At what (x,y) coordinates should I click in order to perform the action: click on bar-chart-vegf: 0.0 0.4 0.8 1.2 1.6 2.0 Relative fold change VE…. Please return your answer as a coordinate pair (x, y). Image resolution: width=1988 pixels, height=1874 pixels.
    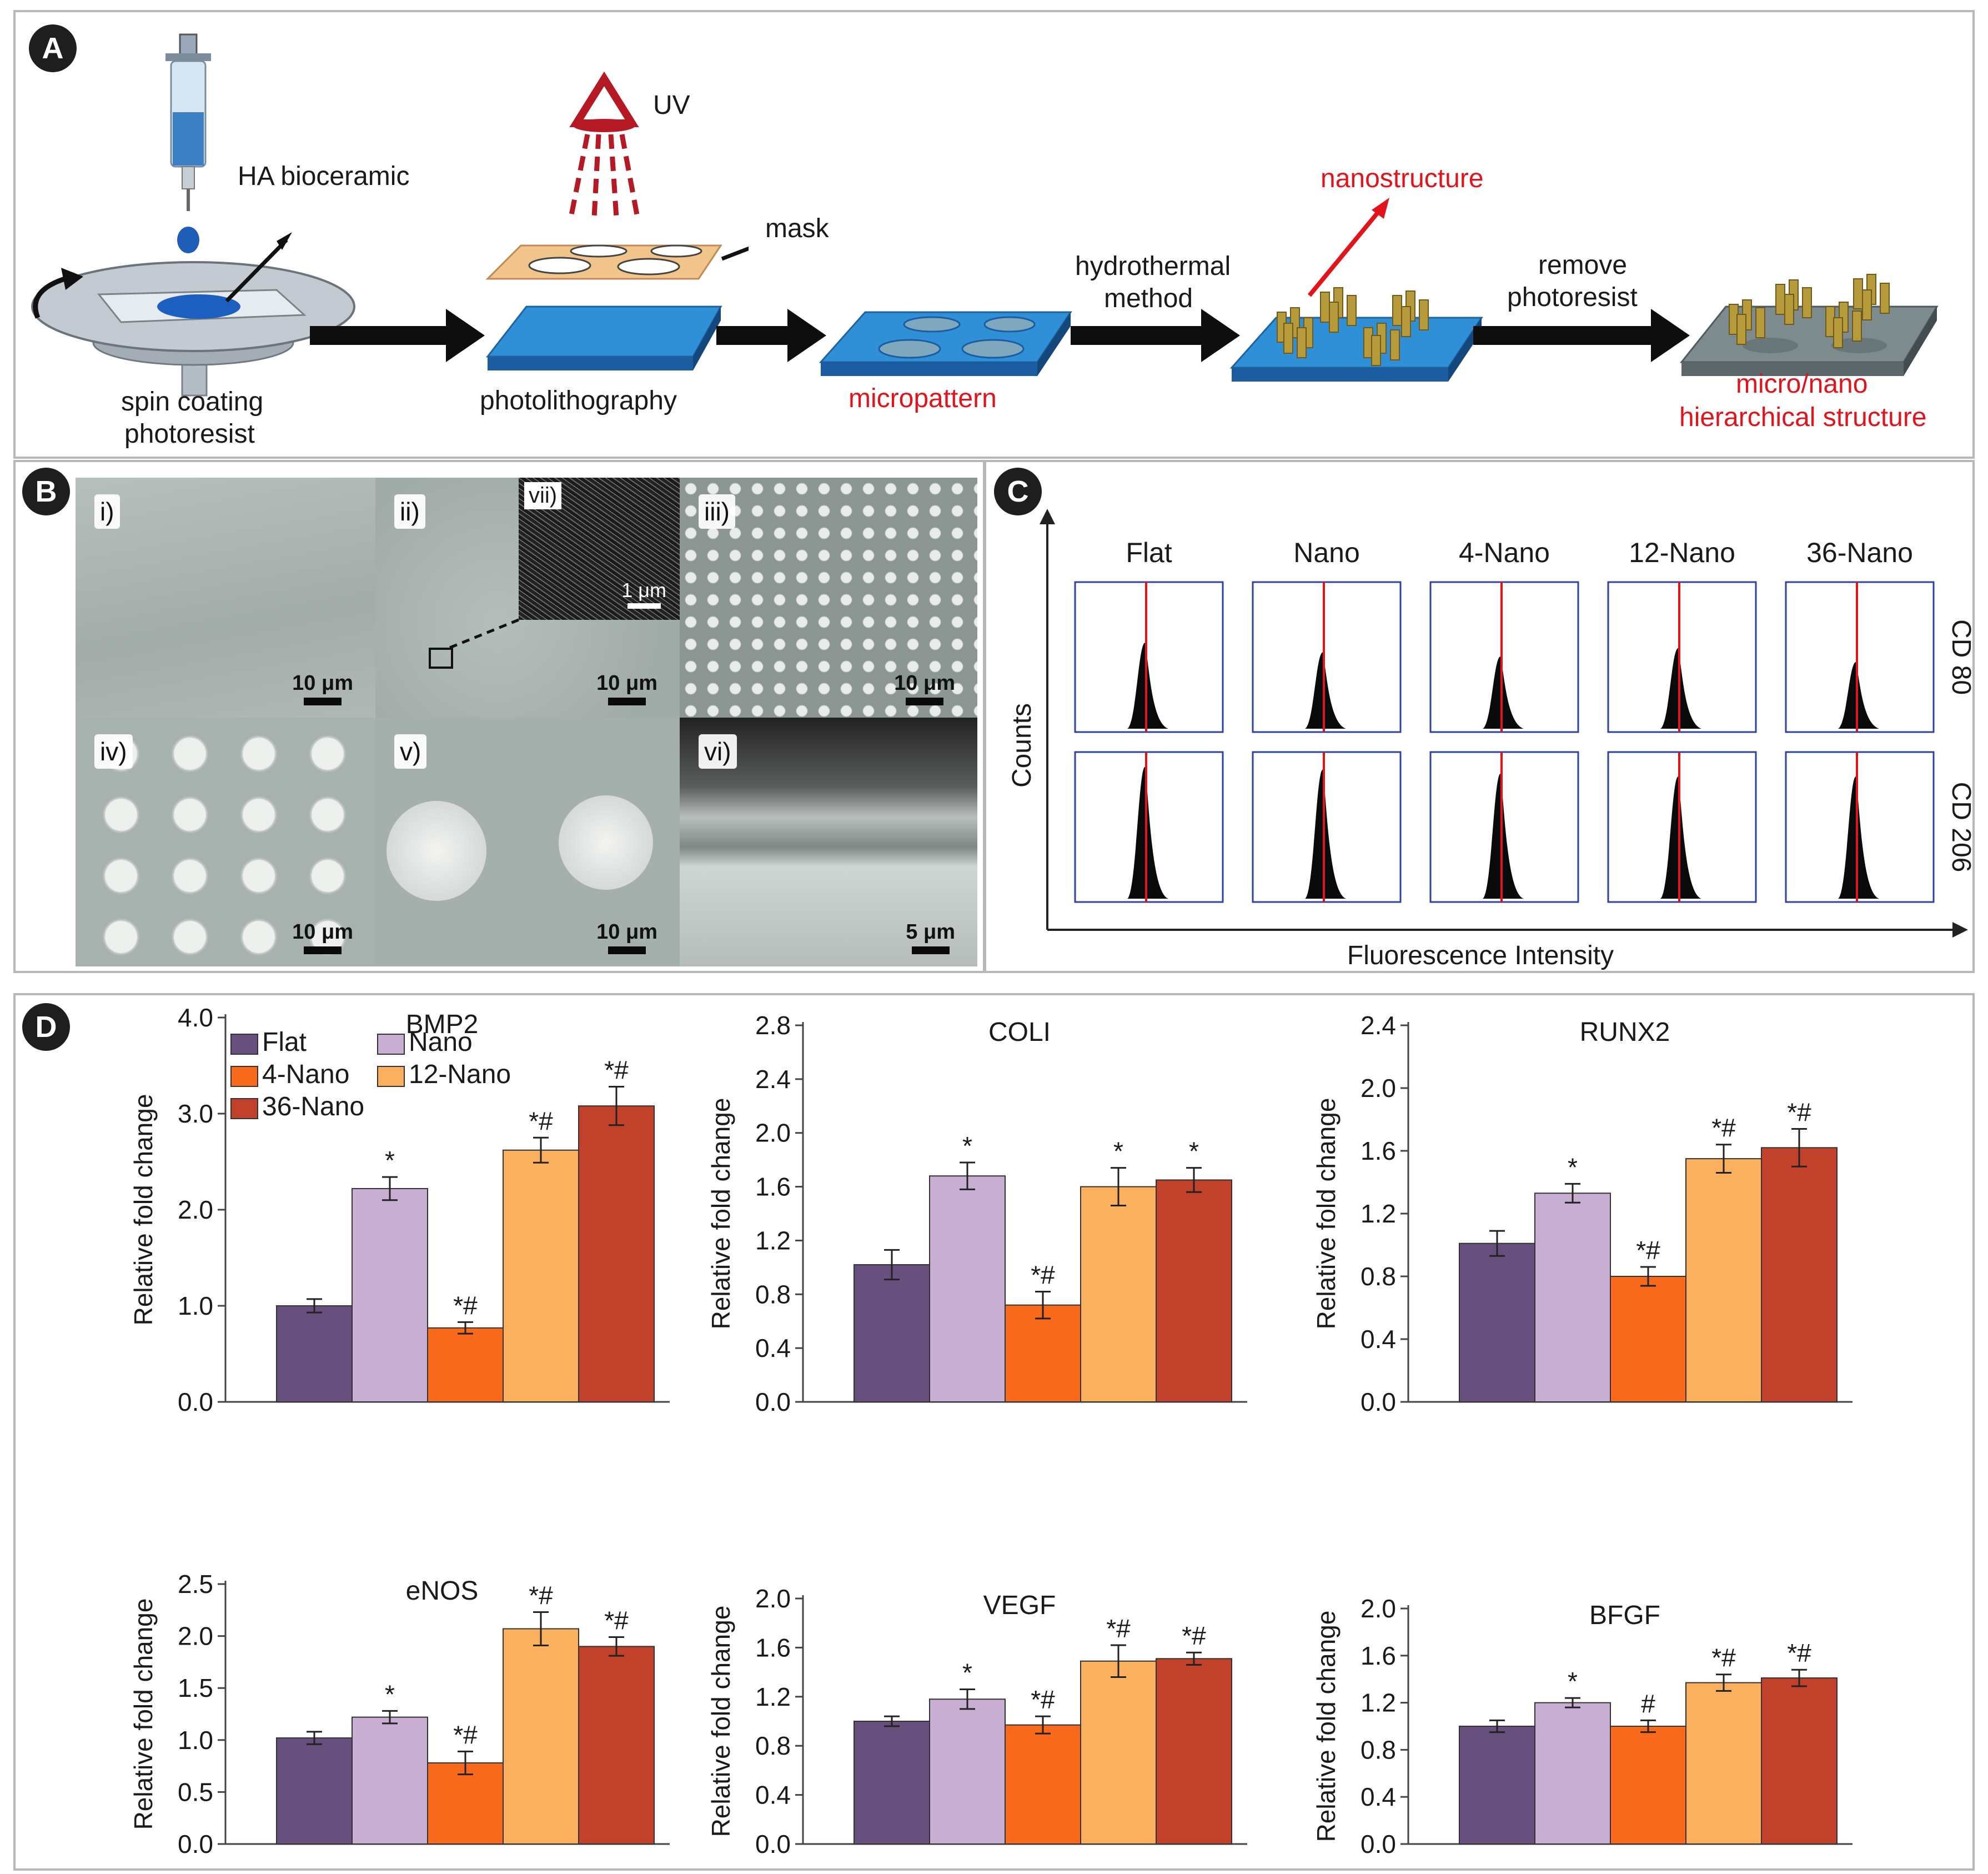
    Looking at the image, I should click on (976, 1721).